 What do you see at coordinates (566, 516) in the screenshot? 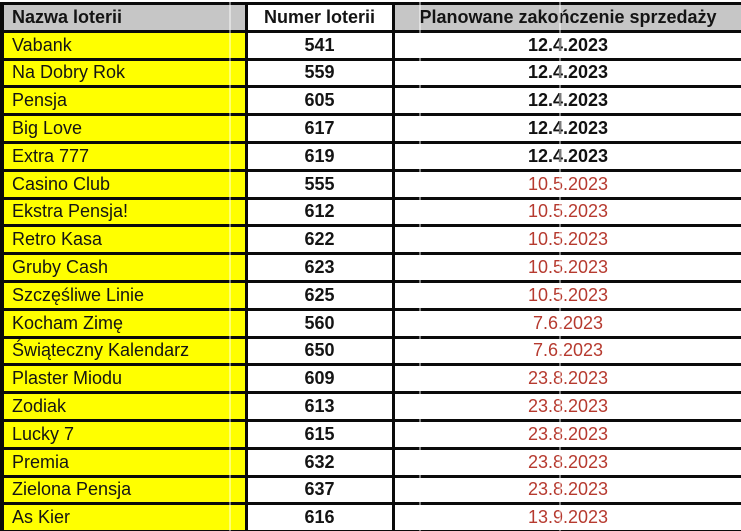
I see `sales-end-date-cell: 13.9.2023` at bounding box center [566, 516].